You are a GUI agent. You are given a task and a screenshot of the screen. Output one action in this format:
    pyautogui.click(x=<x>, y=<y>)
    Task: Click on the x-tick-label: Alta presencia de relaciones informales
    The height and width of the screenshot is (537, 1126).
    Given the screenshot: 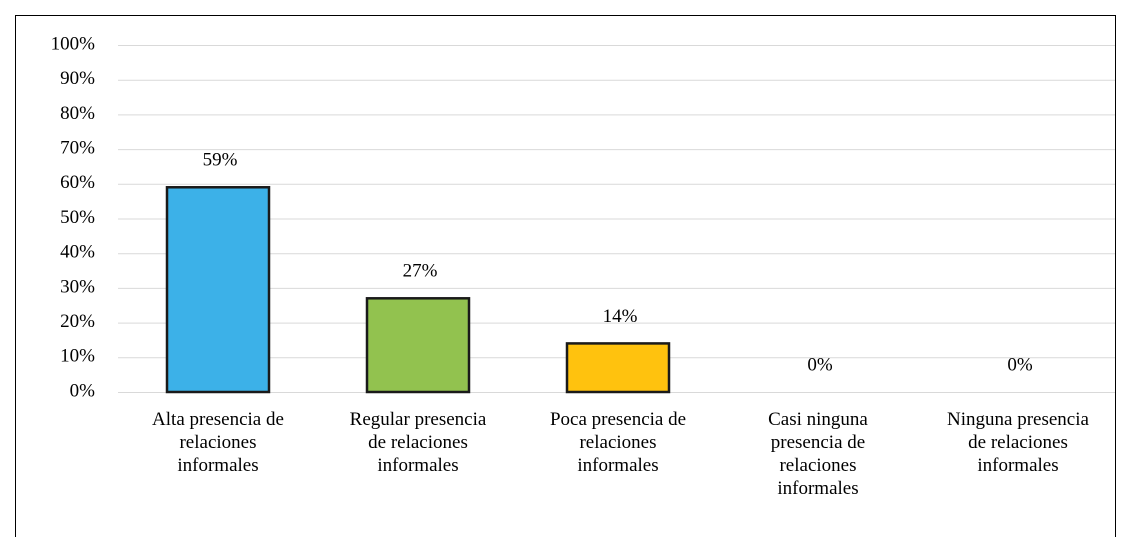 What is the action you would take?
    pyautogui.click(x=218, y=442)
    